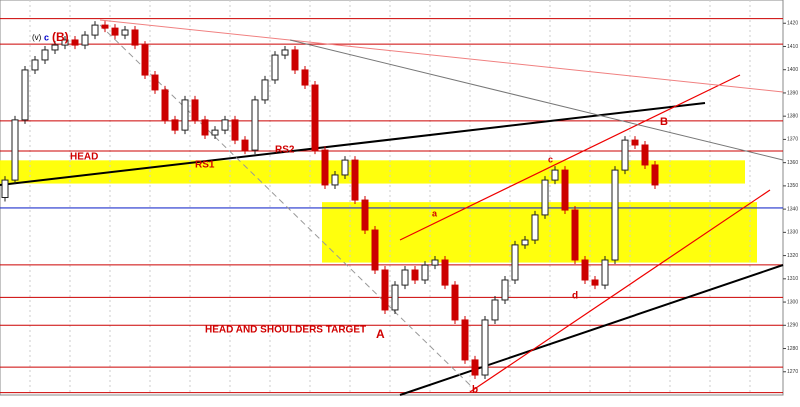  What do you see at coordinates (792, 372) in the screenshot?
I see `y-tick-label: 1270` at bounding box center [792, 372].